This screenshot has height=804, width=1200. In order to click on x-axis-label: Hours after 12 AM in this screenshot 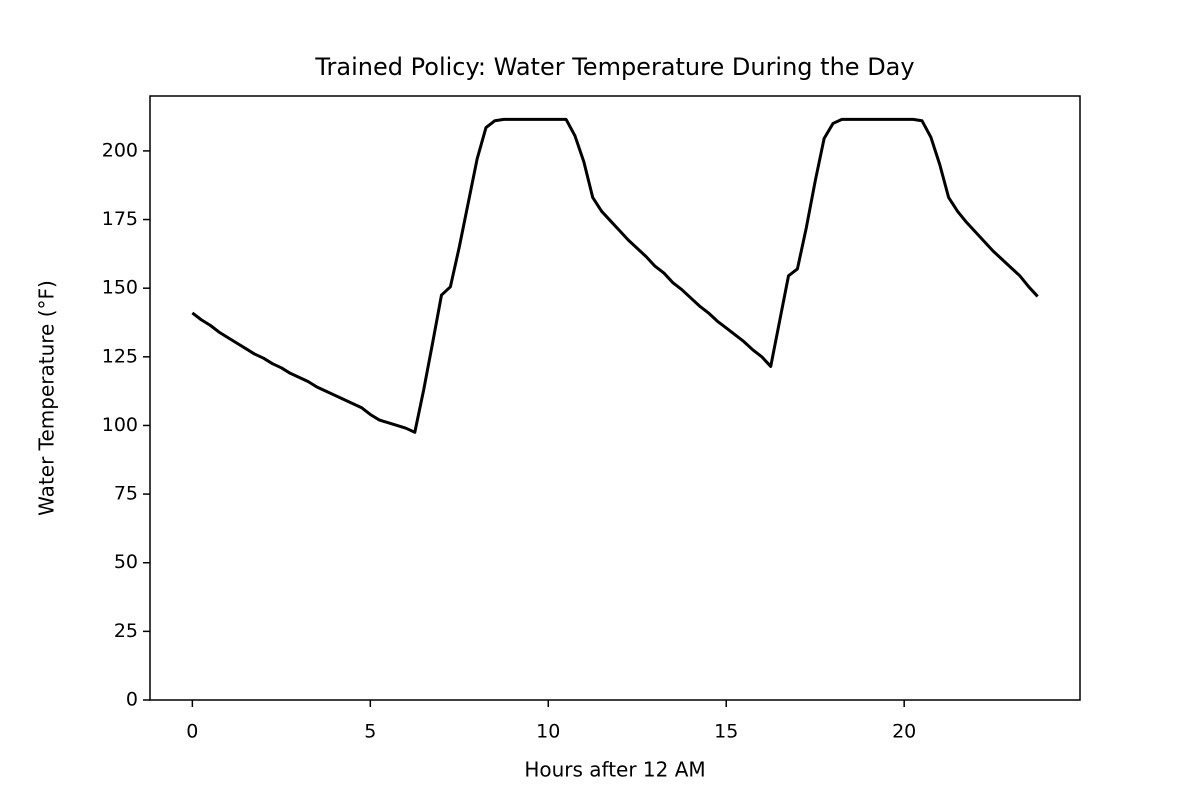, I will do `click(614, 770)`.